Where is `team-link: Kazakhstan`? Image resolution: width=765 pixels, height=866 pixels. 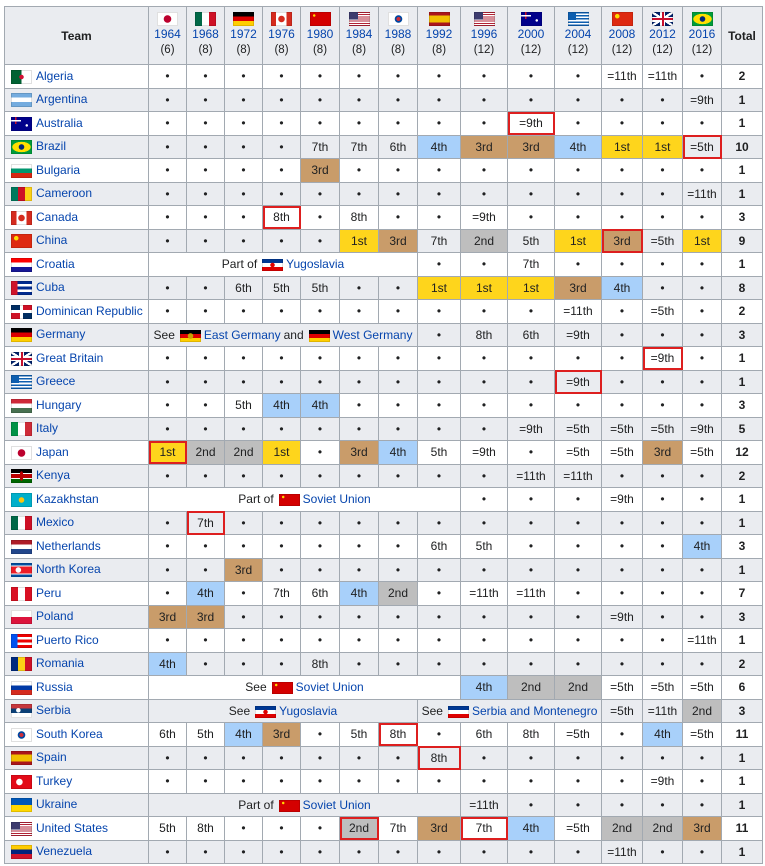
team-link: Kazakhstan is located at coordinates (67, 498).